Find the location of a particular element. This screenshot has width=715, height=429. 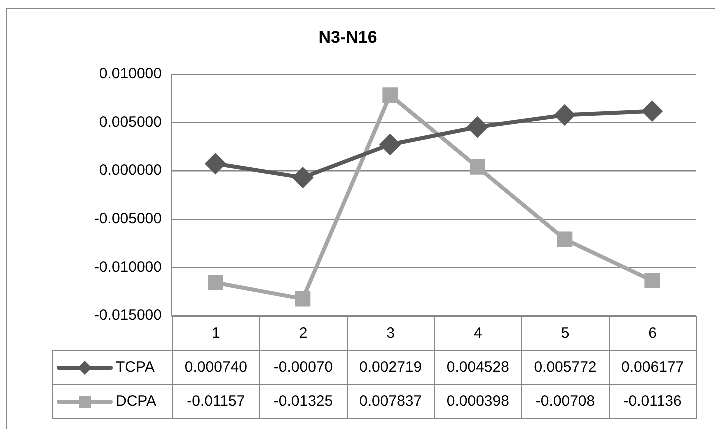

legend-label: TCPA is located at coordinates (135, 367).